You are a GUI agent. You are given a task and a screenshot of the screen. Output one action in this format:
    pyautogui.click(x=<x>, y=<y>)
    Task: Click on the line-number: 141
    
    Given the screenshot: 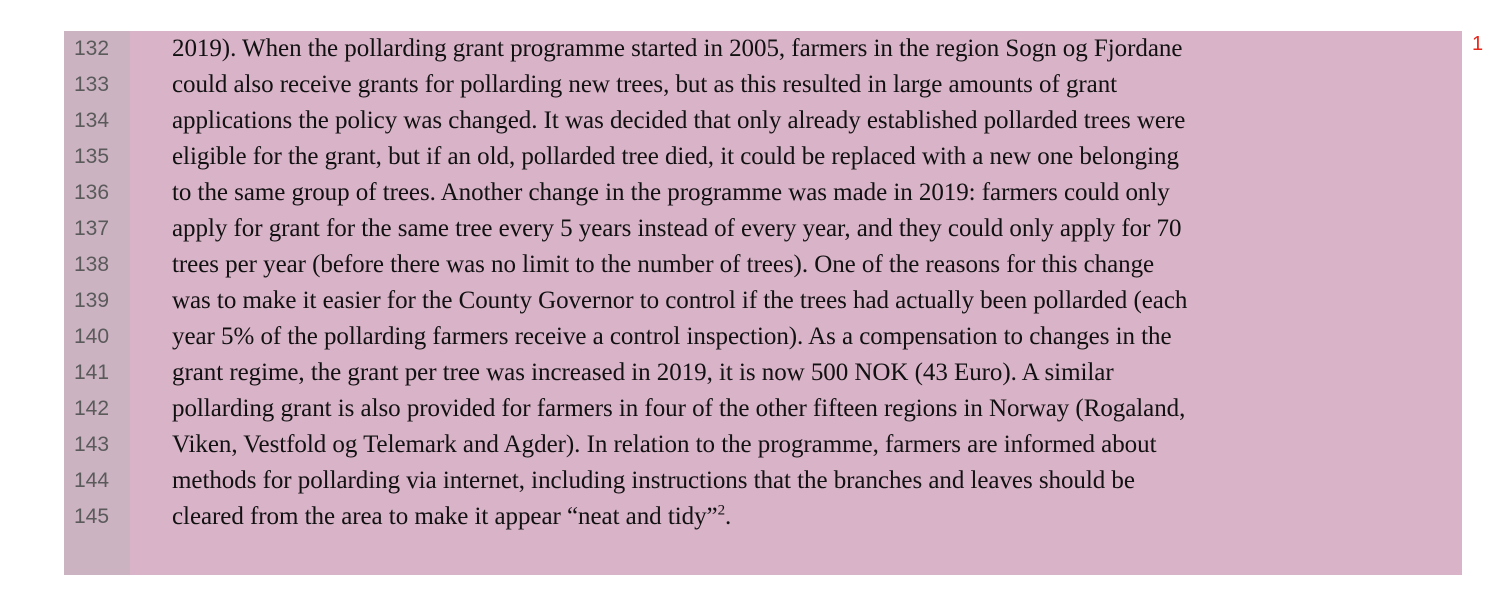 What is the action you would take?
    pyautogui.click(x=92, y=372)
    